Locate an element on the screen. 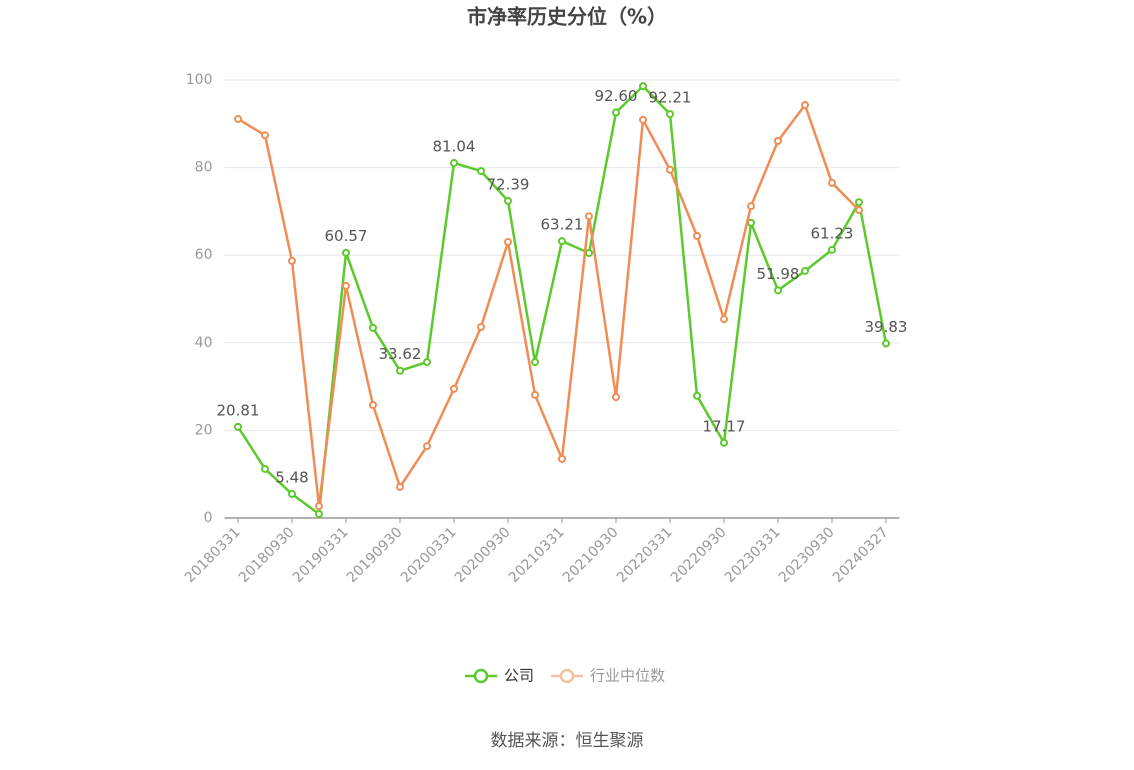 Image resolution: width=1134 pixels, height=770 pixels. data-label: 72.39 is located at coordinates (508, 184).